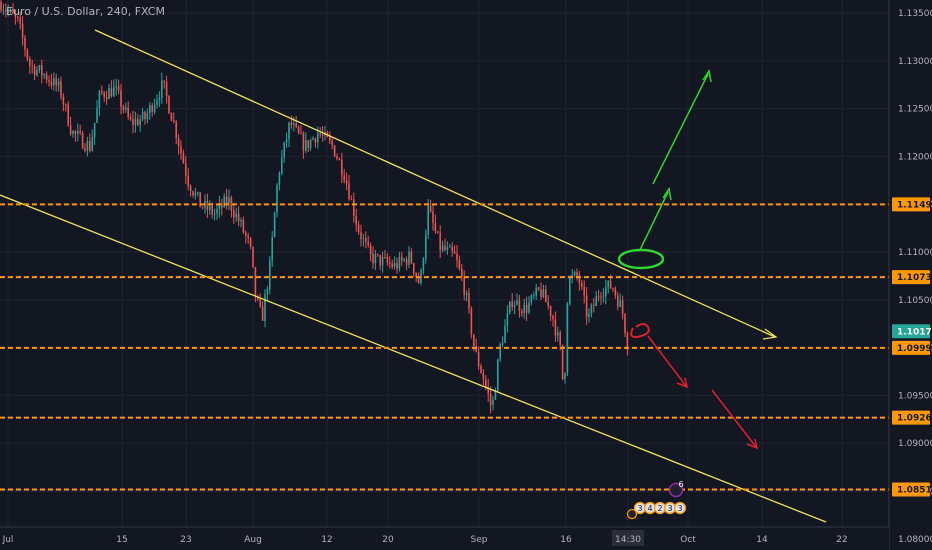 The height and width of the screenshot is (550, 932). I want to click on price-tick-label: 1.13500, so click(915, 14).